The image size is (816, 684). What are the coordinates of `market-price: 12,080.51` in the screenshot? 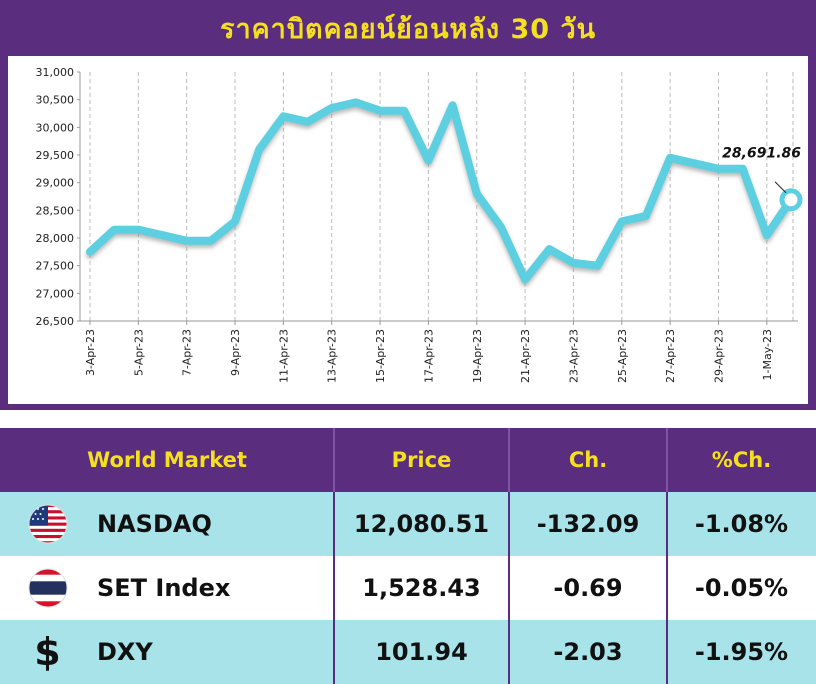 It's located at (421, 524).